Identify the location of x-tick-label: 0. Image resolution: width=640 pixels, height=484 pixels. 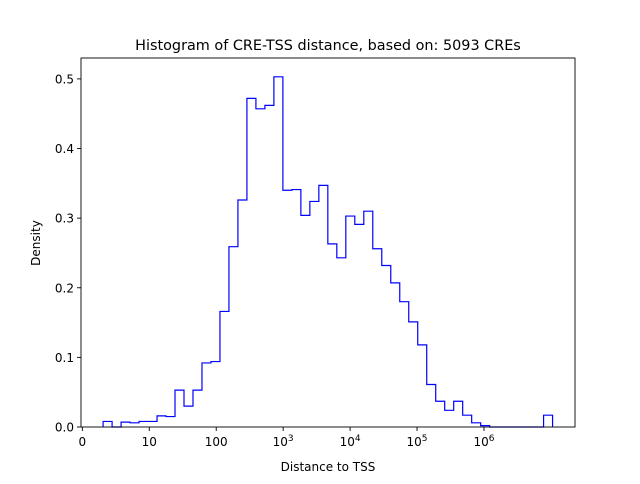
(83, 442).